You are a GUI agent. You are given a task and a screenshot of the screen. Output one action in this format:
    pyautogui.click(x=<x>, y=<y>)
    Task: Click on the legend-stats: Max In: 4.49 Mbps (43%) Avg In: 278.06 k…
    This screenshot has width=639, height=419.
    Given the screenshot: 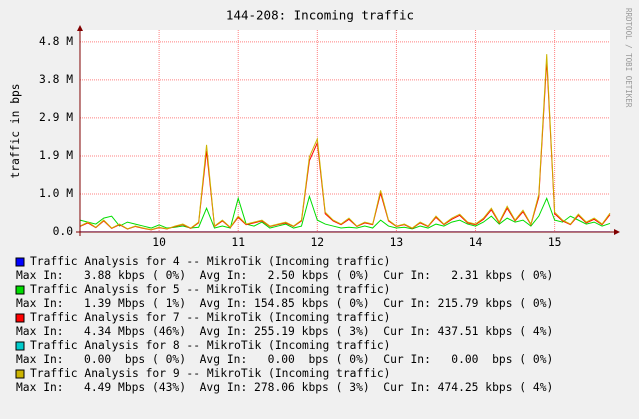 What is the action you would take?
    pyautogui.click(x=284, y=387)
    